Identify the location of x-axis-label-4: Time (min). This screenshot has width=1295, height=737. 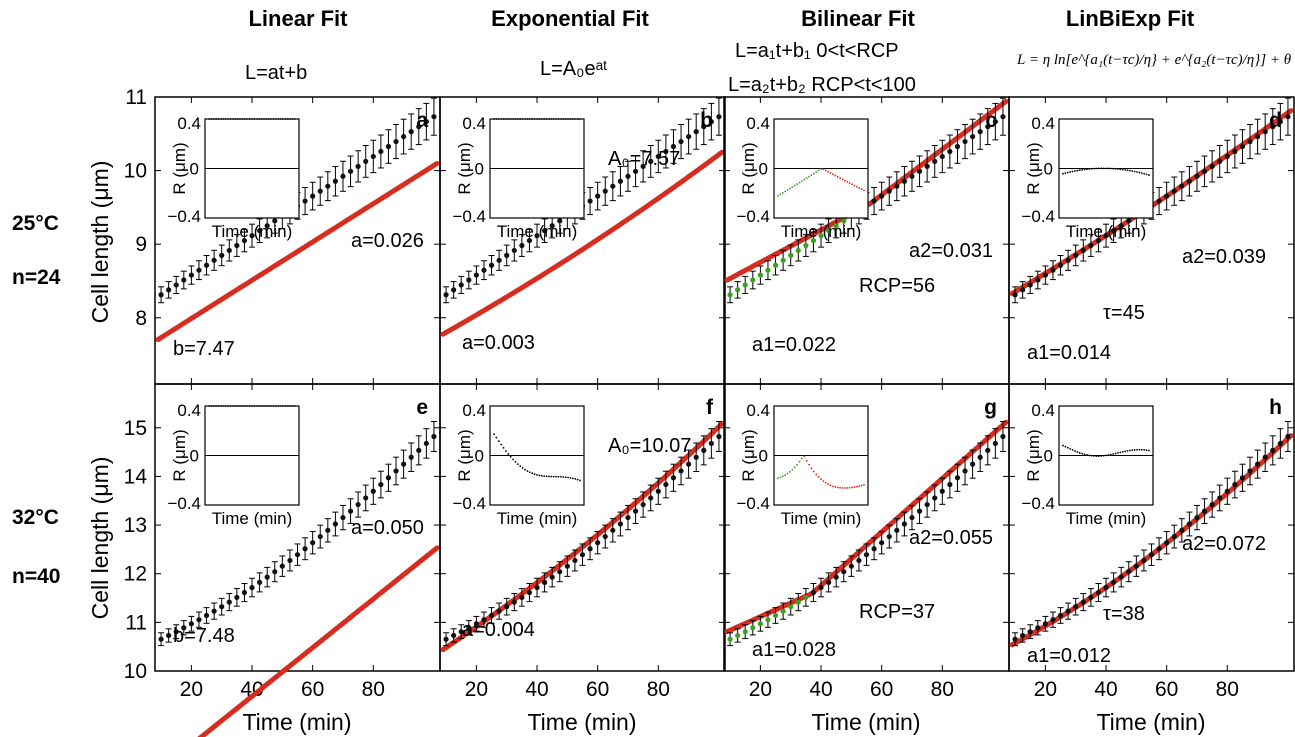
(1150, 722).